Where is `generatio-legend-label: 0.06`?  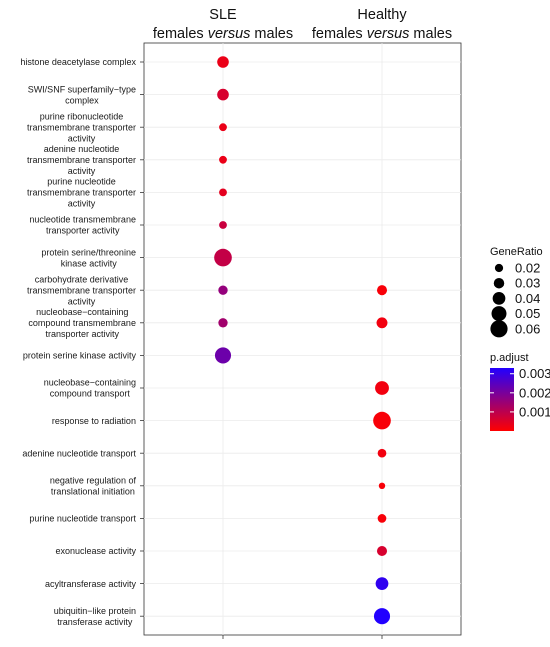 generatio-legend-label: 0.06 is located at coordinates (527, 328).